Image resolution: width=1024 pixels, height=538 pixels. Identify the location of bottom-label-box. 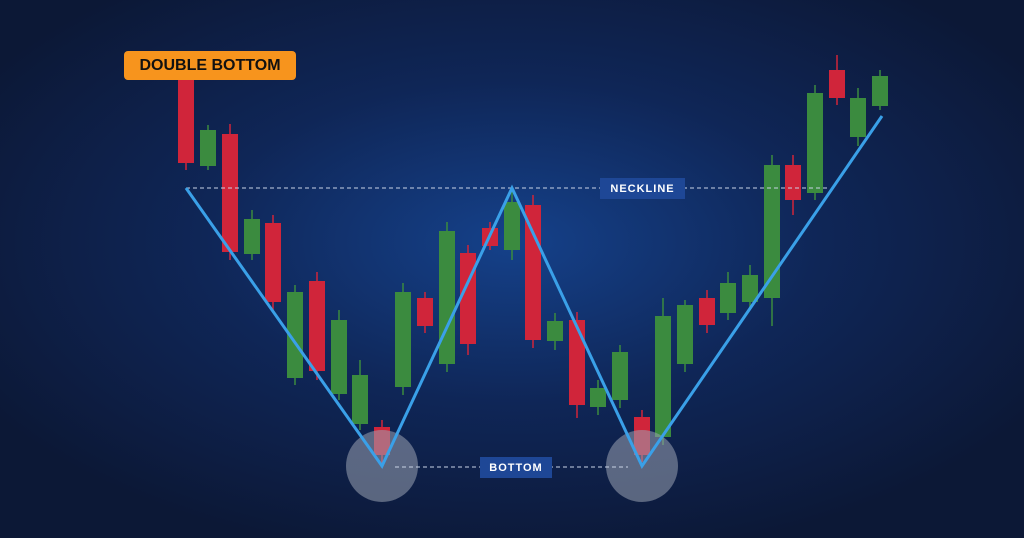
(516, 467).